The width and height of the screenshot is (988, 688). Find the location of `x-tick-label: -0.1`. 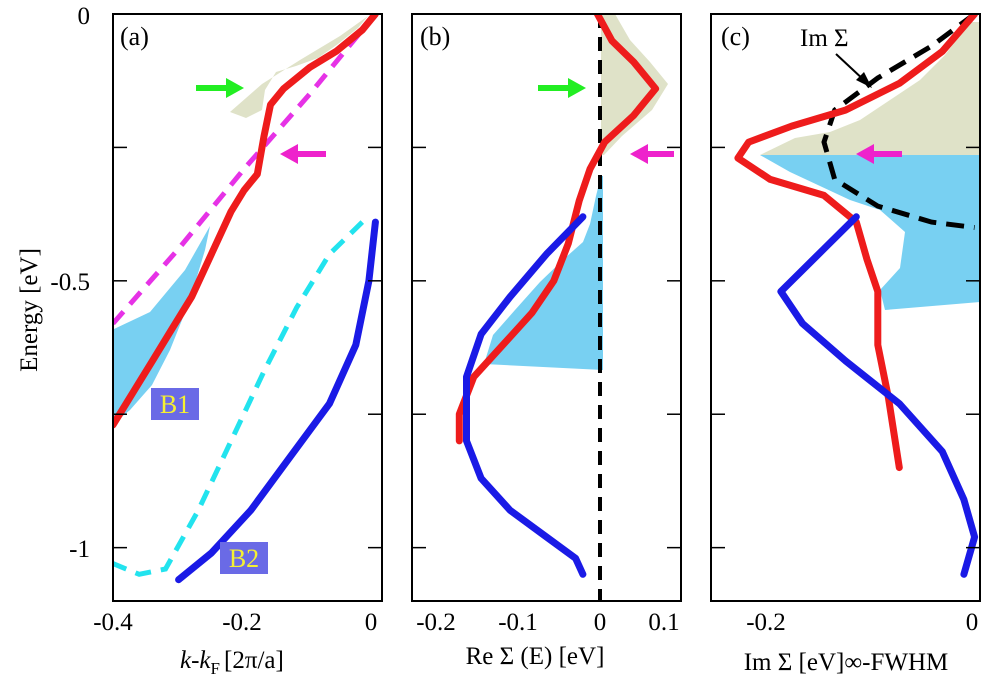

x-tick-label: -0.1 is located at coordinates (518, 622).